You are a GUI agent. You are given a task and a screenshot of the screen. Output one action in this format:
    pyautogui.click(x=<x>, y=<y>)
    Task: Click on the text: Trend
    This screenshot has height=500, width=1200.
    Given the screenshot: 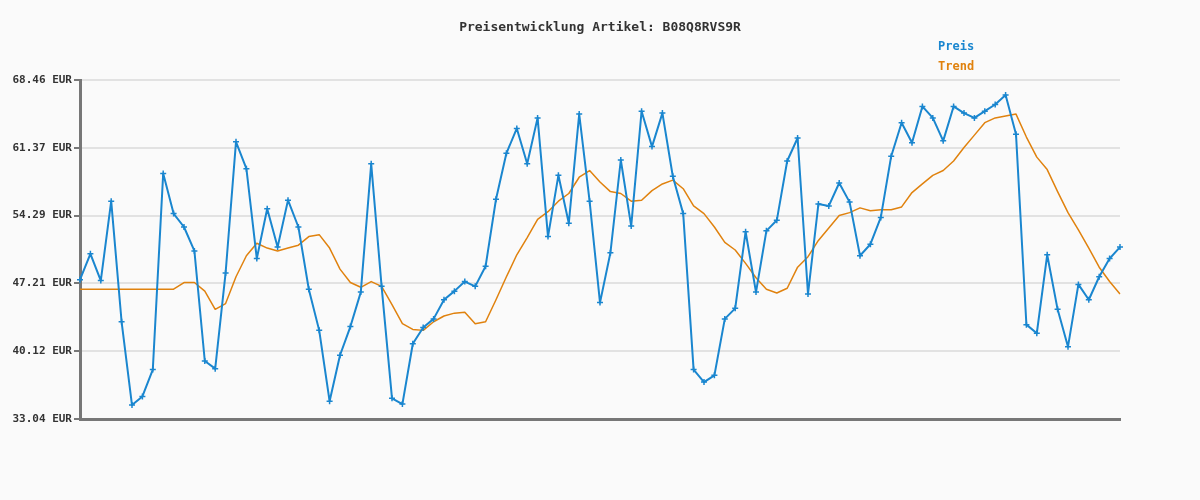 What is the action you would take?
    pyautogui.click(x=956, y=66)
    